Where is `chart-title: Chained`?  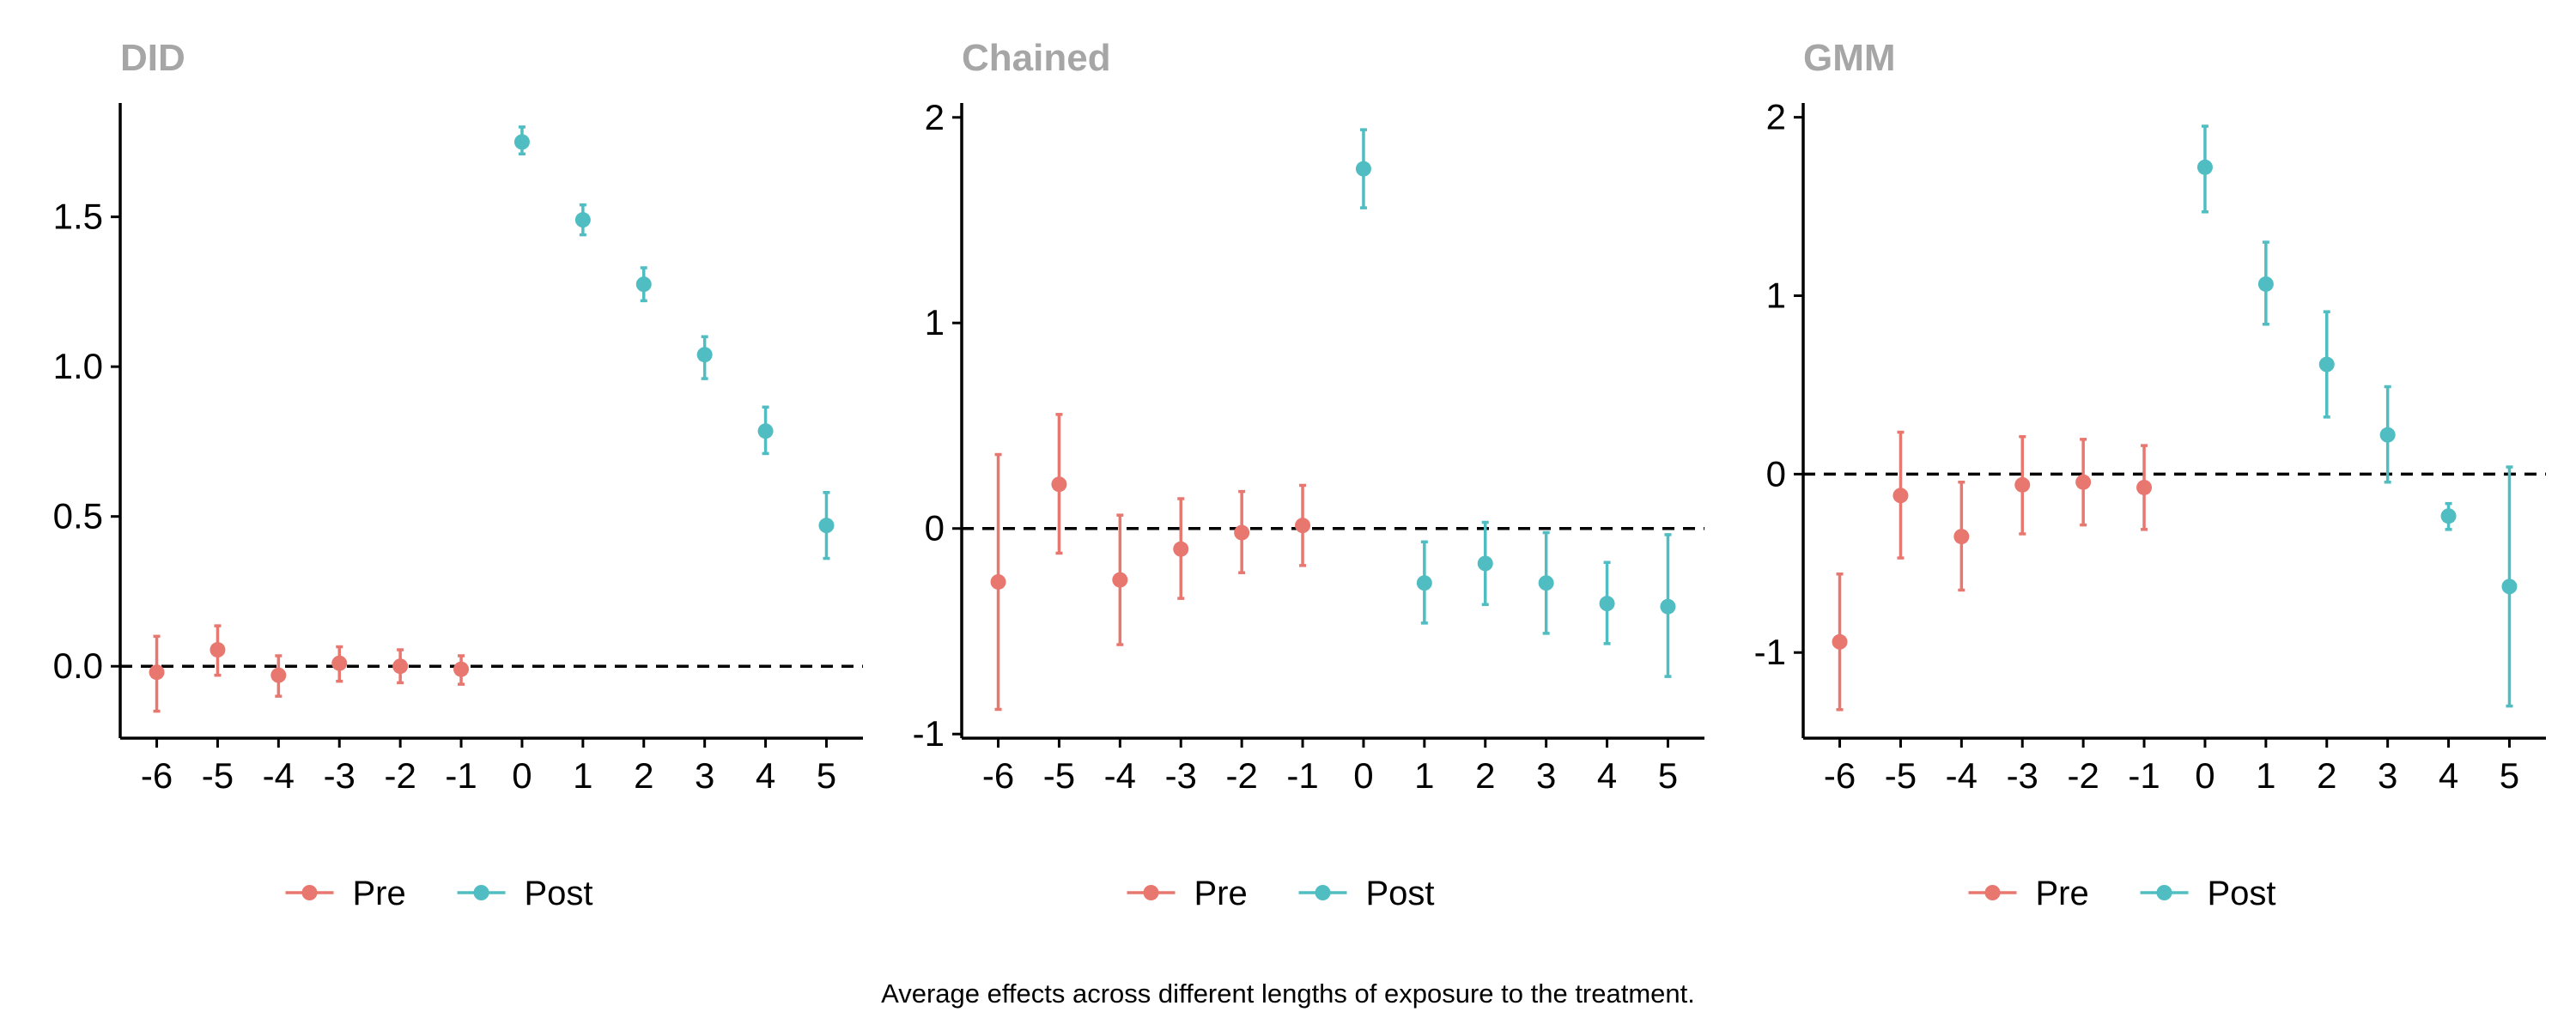 chart-title: Chained is located at coordinates (1036, 58).